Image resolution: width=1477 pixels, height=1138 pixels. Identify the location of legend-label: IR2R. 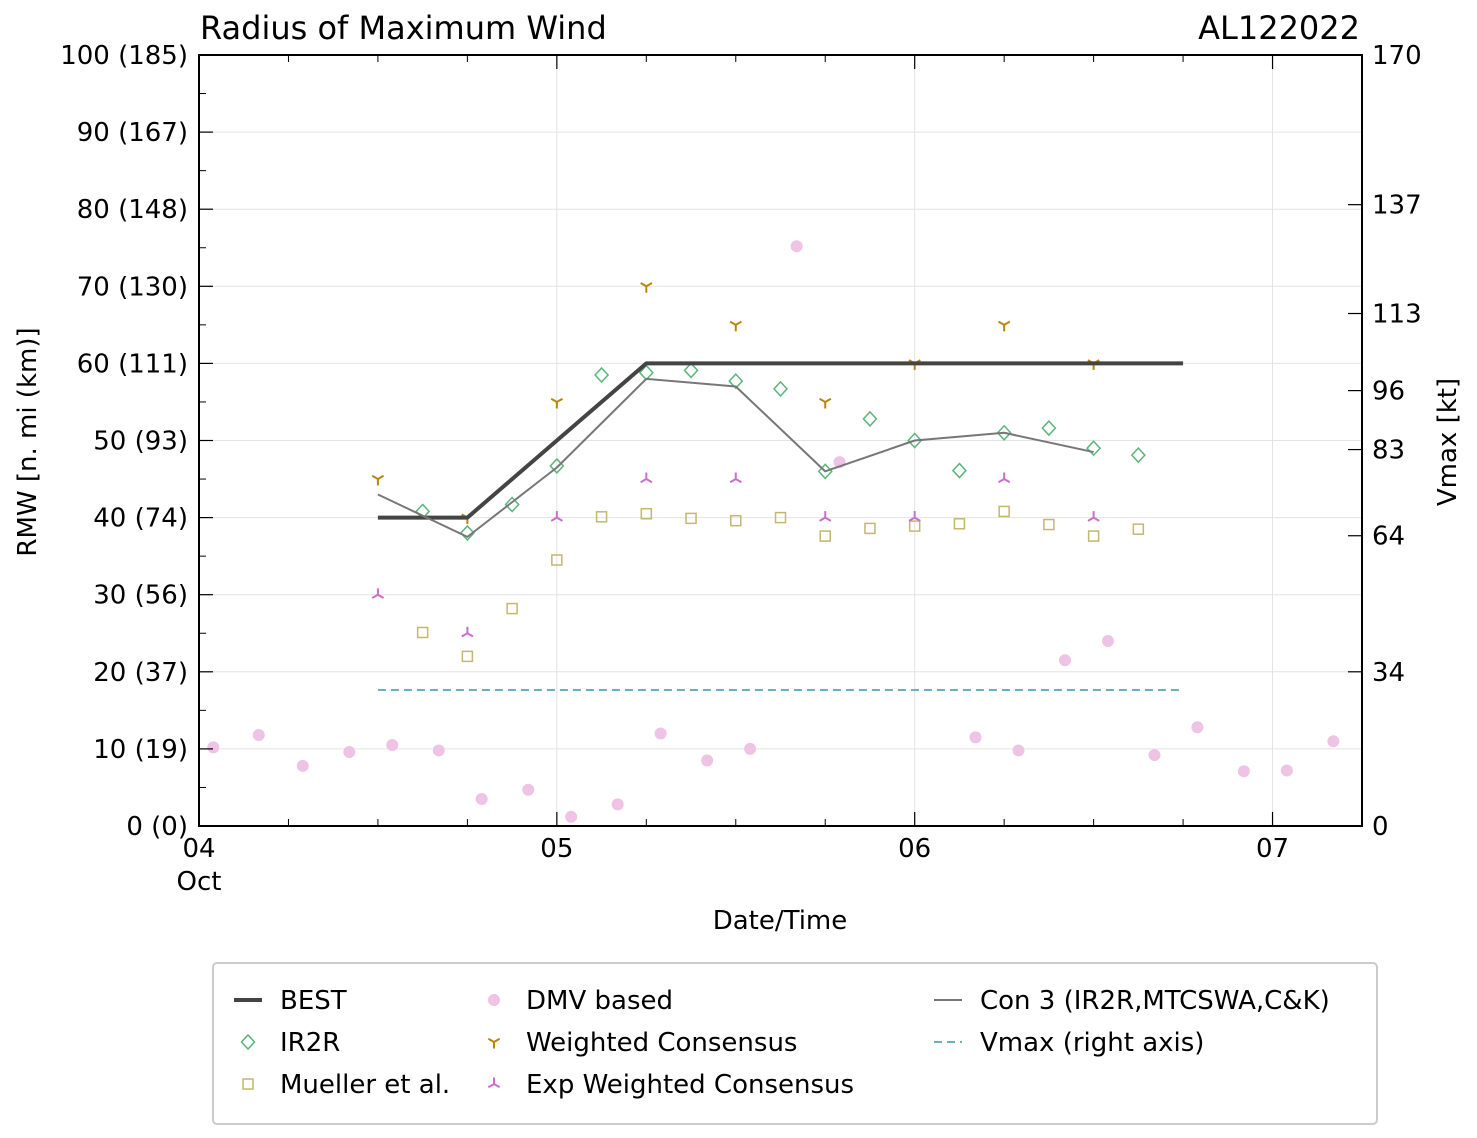
(310, 1043).